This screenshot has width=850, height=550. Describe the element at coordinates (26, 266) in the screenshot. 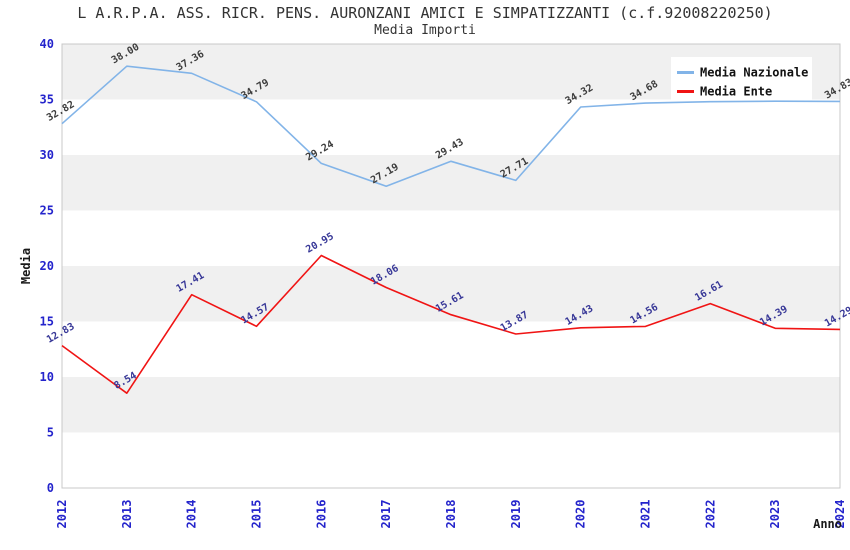

I see `y-axis-title: Media` at that location.